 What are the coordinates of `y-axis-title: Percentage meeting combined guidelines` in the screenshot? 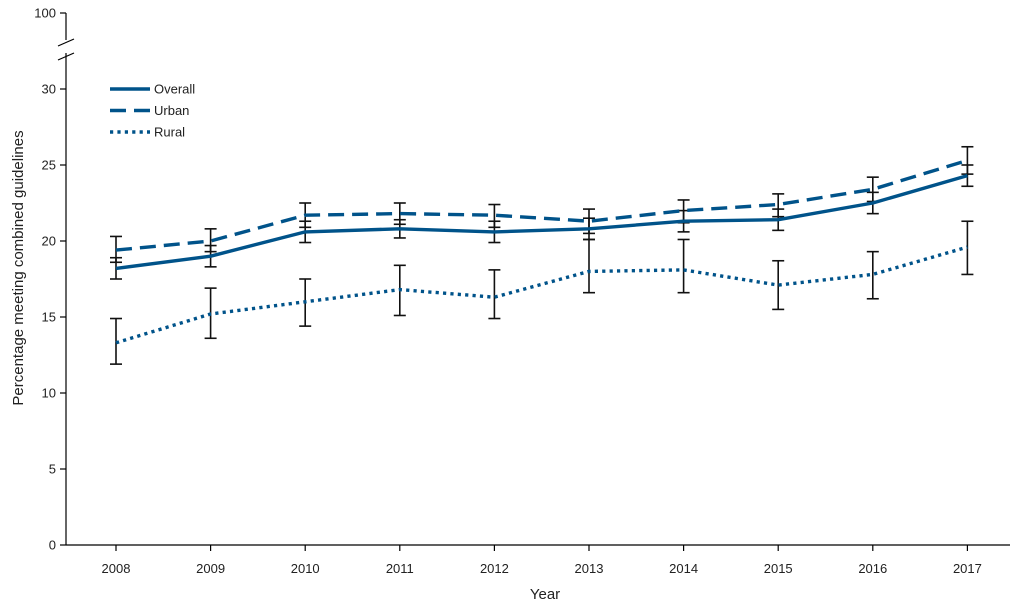 It's located at (18, 267).